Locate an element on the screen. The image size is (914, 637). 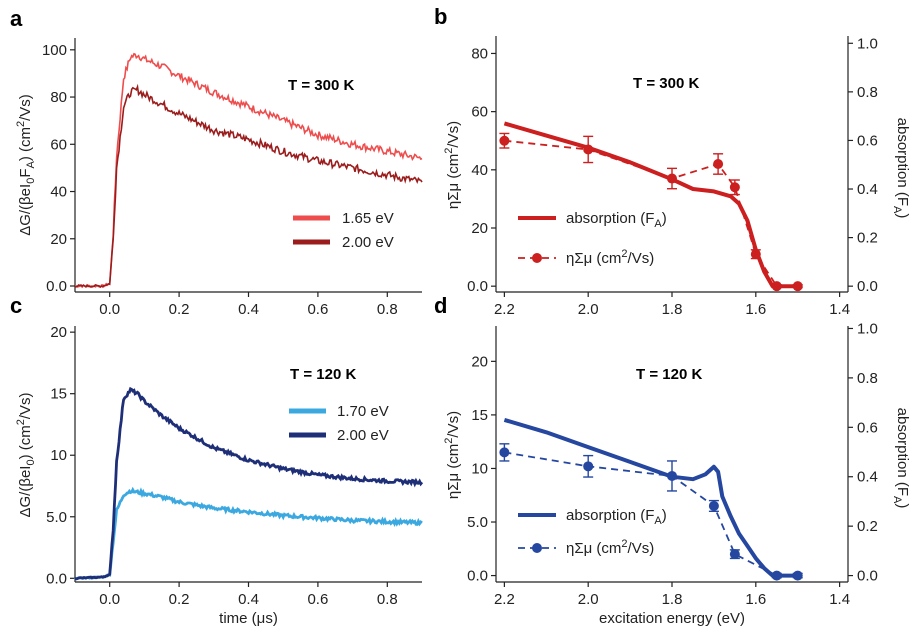
panel-c-xtick-label: 0.0 is located at coordinates (109, 599).